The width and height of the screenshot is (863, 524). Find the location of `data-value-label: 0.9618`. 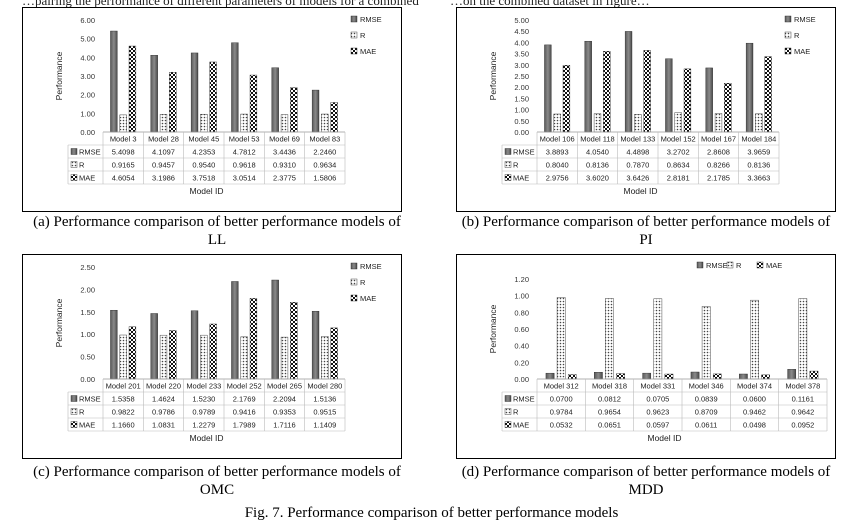

data-value-label: 0.9618 is located at coordinates (244, 165).